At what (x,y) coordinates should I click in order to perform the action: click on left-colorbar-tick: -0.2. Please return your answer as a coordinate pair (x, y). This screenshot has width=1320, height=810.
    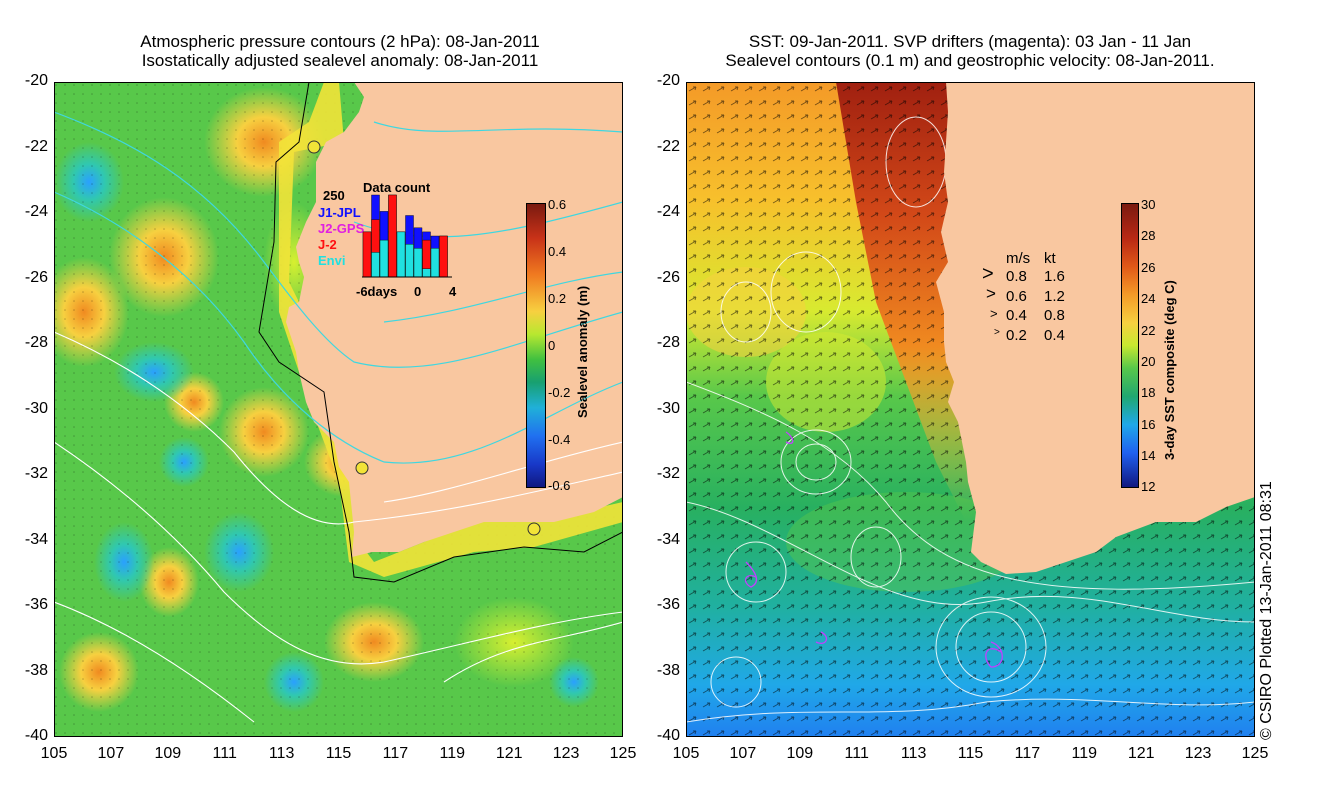
    Looking at the image, I should click on (559, 392).